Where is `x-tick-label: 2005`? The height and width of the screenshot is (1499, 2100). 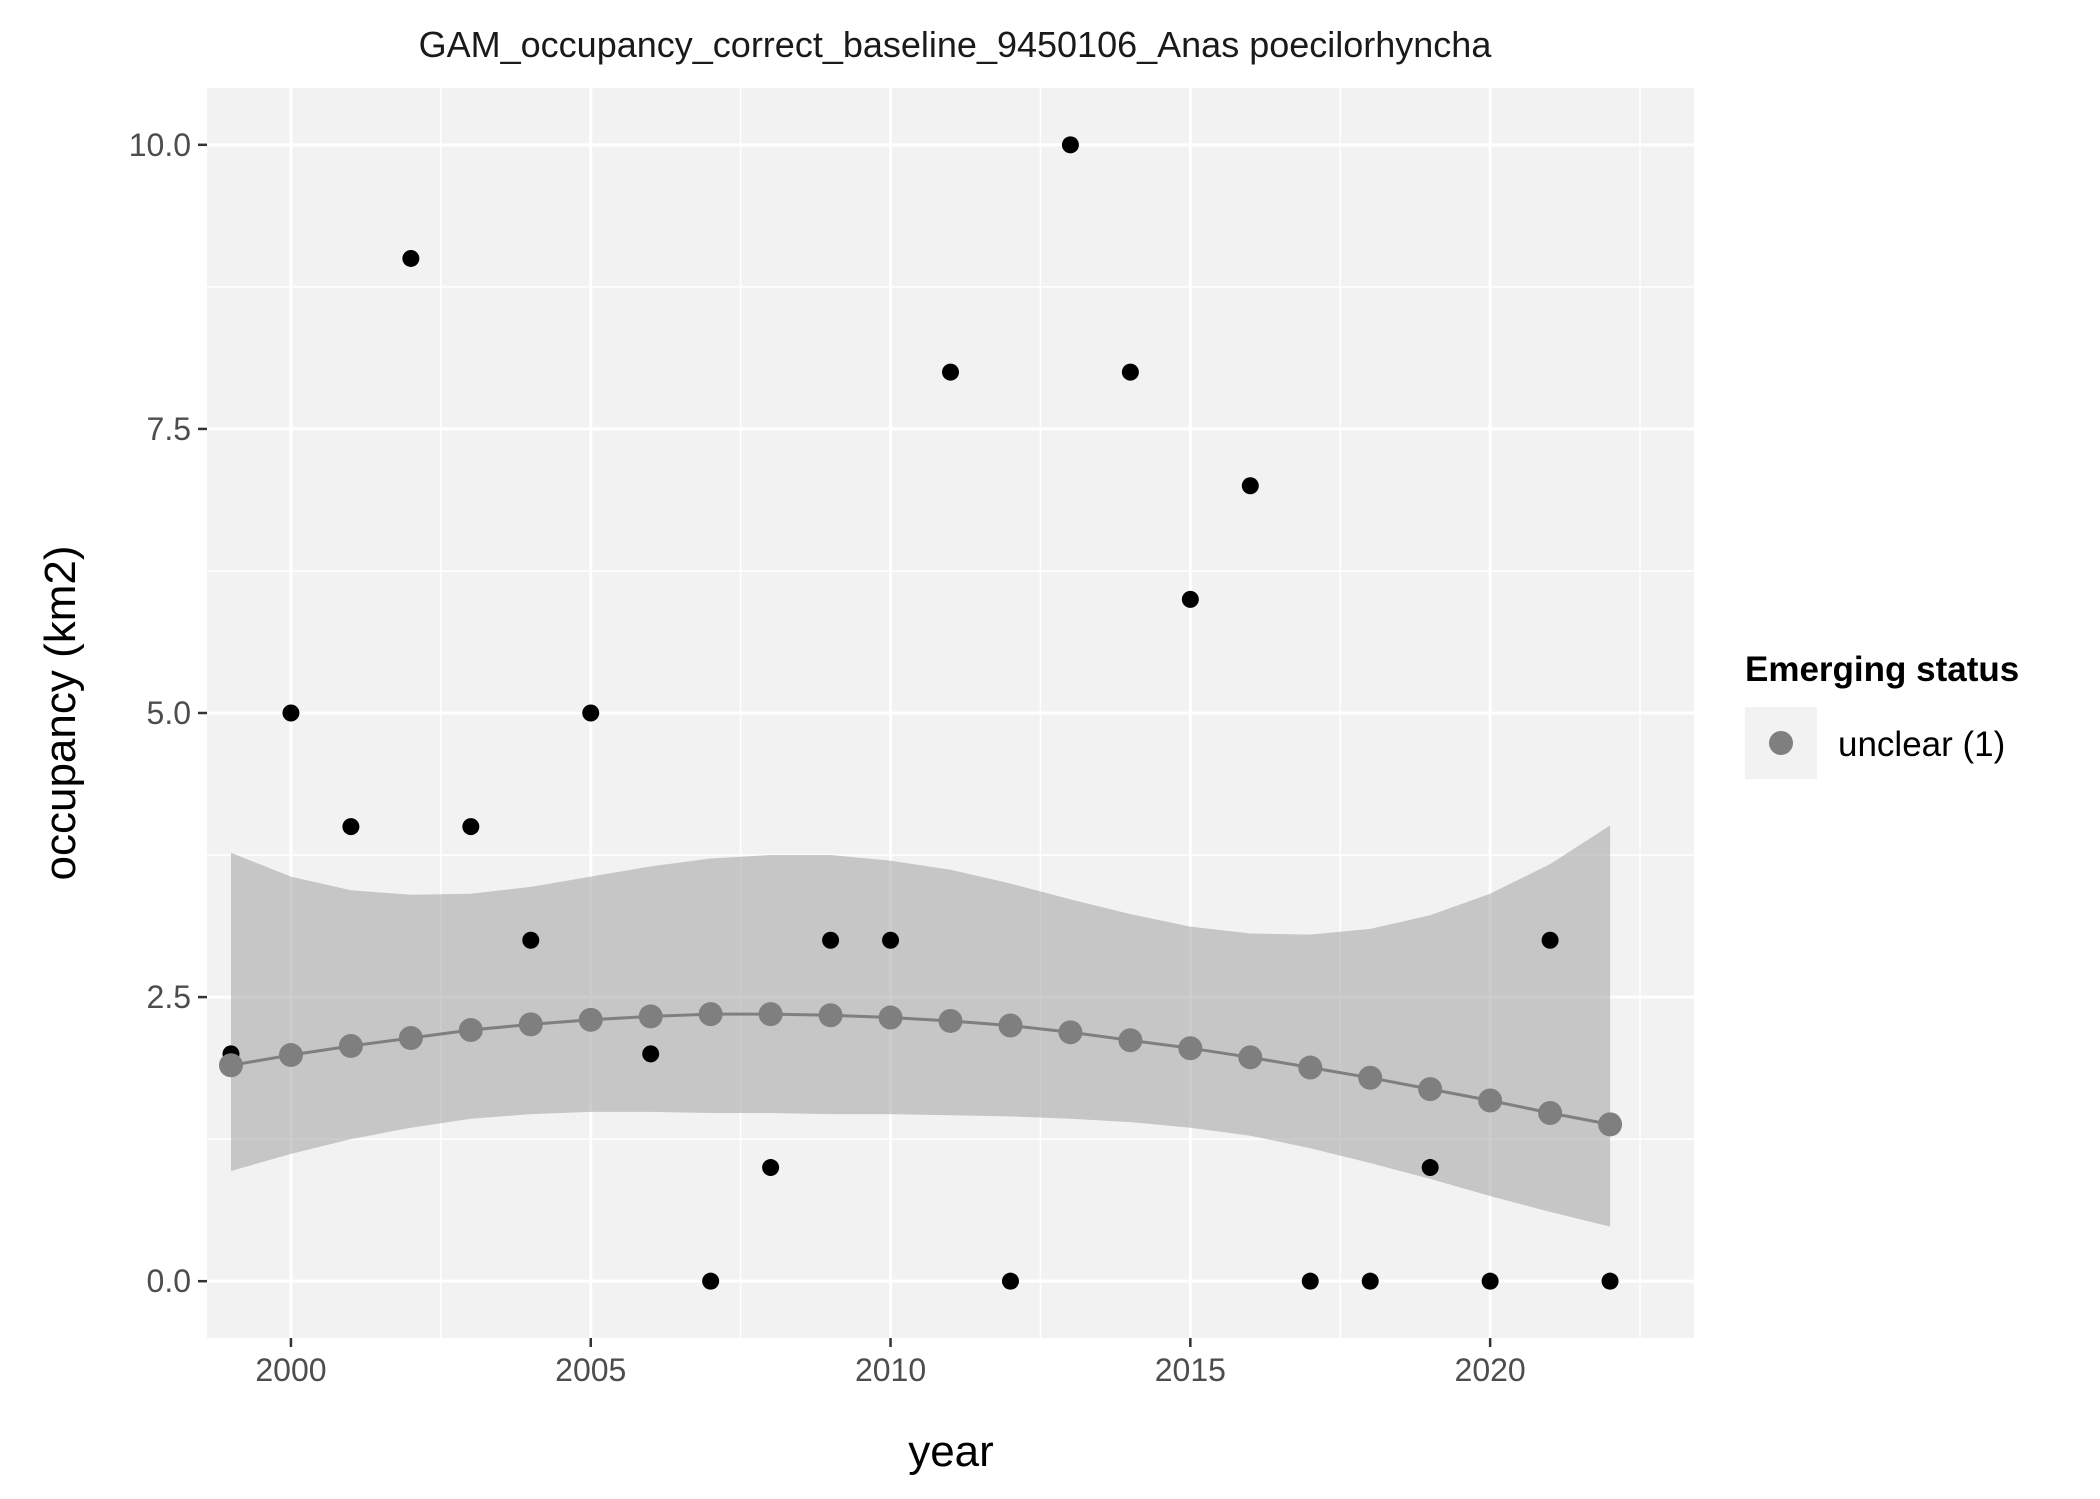
x-tick-label: 2005 is located at coordinates (590, 1370).